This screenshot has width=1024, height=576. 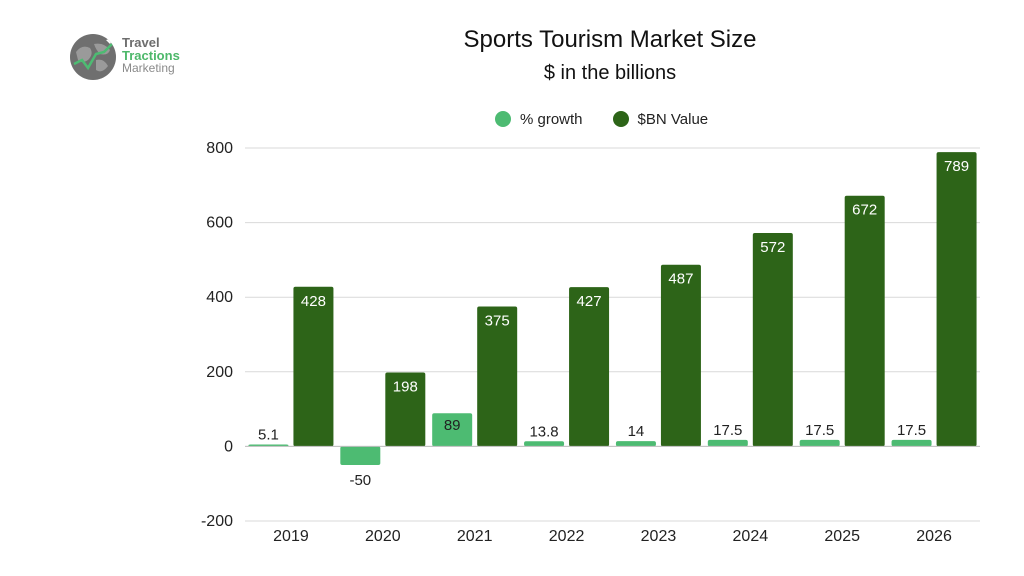 What do you see at coordinates (673, 119) in the screenshot?
I see `legend-label-value: $BN Value` at bounding box center [673, 119].